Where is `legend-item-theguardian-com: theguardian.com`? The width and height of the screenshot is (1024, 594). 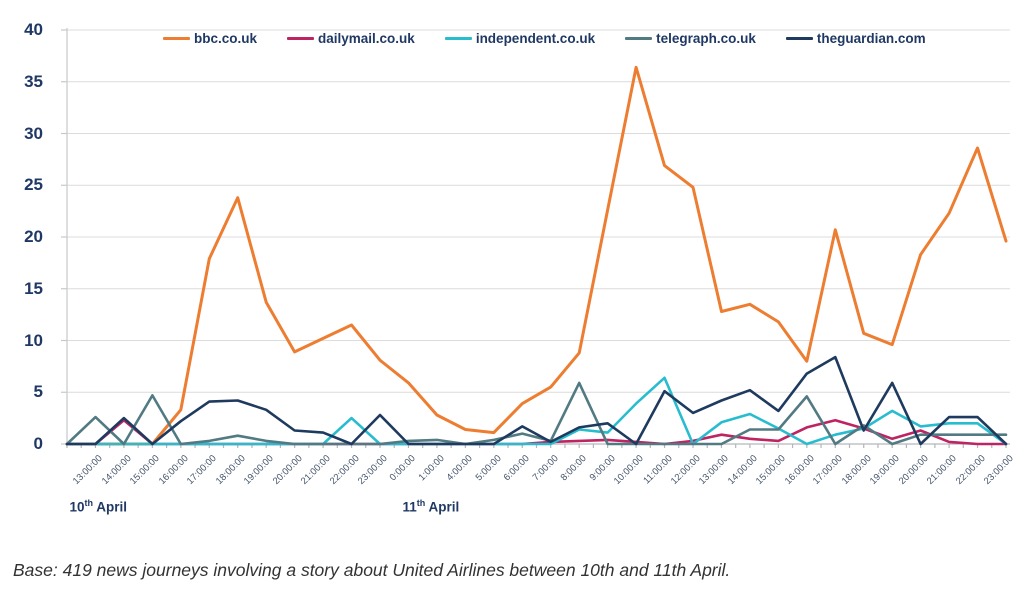
legend-item-theguardian-com: theguardian.com is located at coordinates (855, 38).